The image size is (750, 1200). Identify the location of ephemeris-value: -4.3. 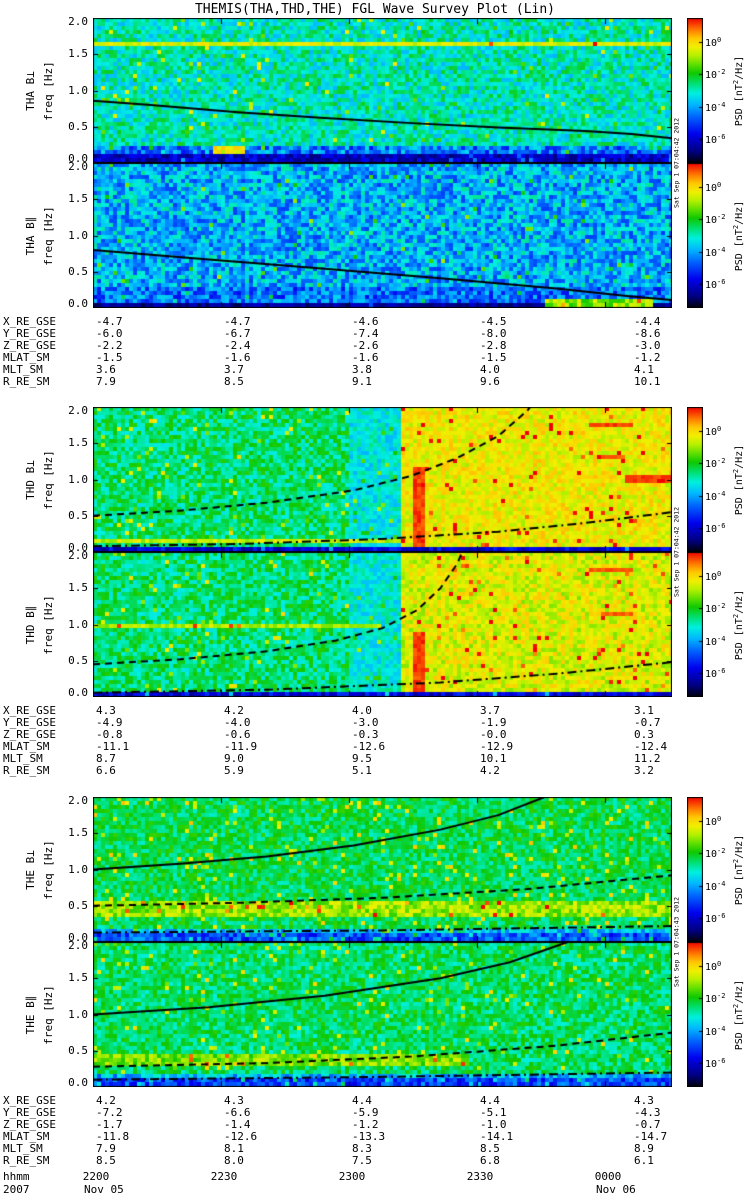
(647, 1112).